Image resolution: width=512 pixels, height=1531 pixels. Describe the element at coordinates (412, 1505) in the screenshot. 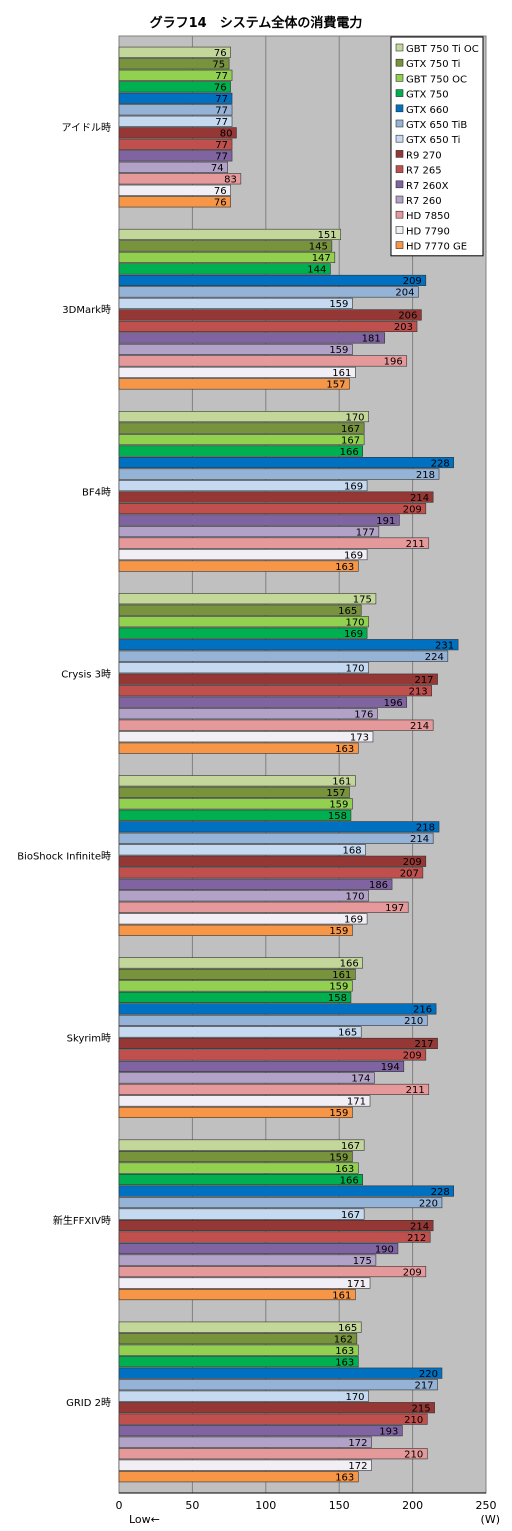

I see `tick-label: 200` at that location.